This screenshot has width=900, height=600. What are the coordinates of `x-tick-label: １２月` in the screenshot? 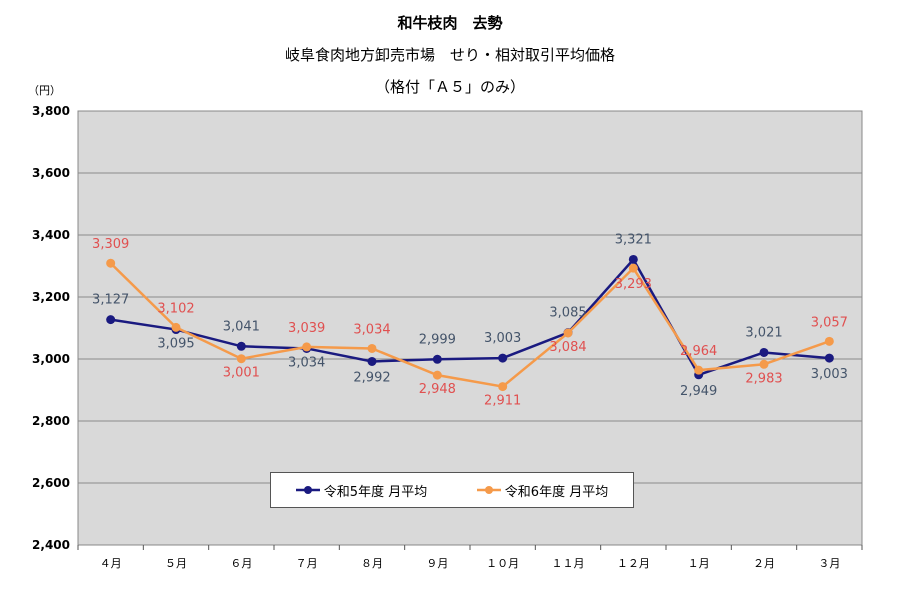 It's located at (633, 563).